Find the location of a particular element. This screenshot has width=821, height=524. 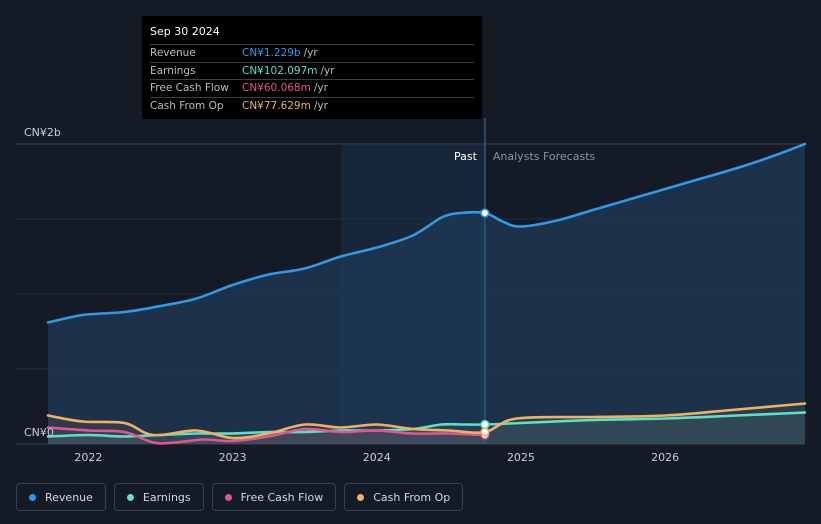

marker-earnings is located at coordinates (485, 424).